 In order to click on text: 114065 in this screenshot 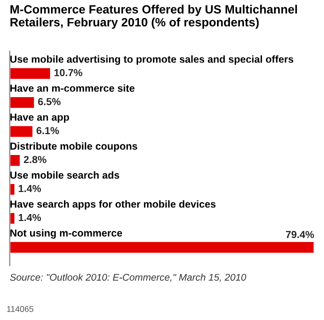, I will do `click(20, 309)`.